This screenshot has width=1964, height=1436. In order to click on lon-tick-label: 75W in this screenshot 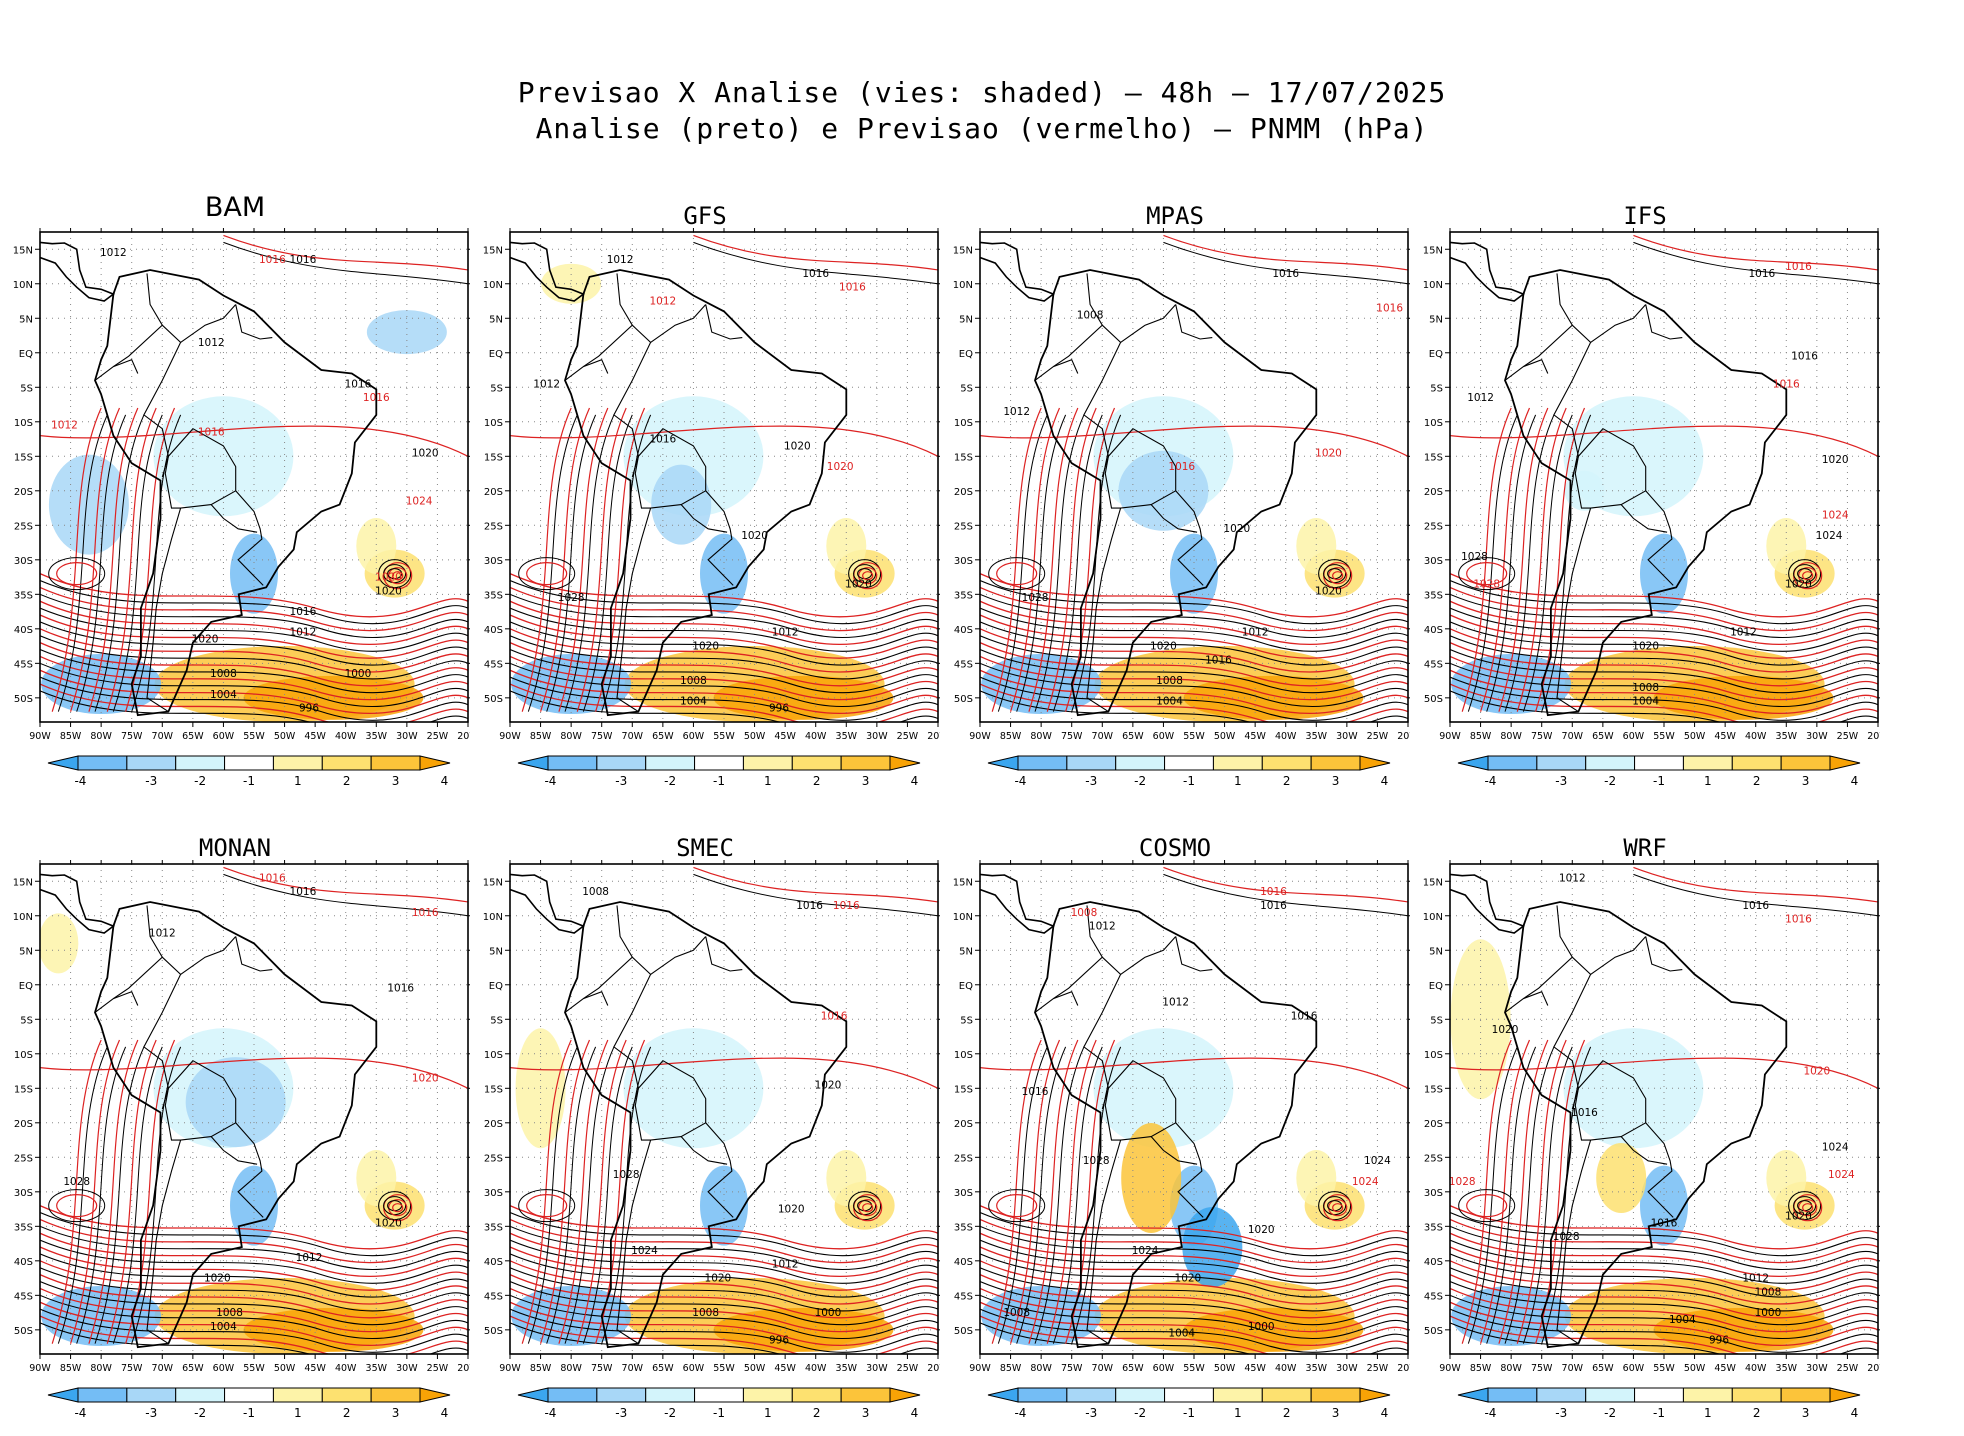, I will do `click(1542, 1368)`.